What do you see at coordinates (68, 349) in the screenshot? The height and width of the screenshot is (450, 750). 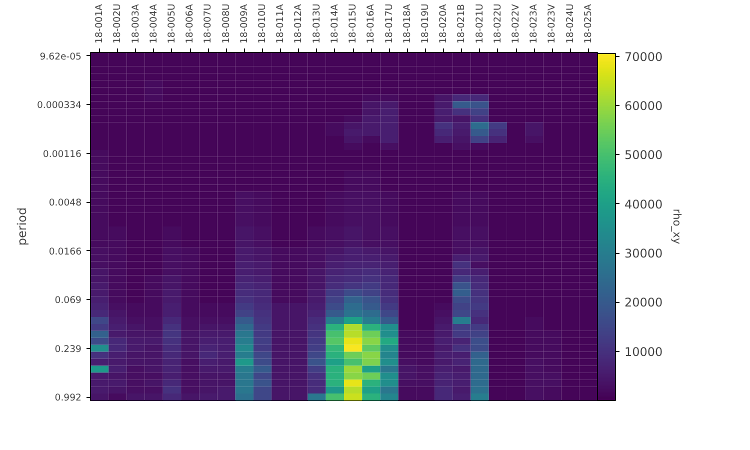 I see `y-tick-label: 0.239` at bounding box center [68, 349].